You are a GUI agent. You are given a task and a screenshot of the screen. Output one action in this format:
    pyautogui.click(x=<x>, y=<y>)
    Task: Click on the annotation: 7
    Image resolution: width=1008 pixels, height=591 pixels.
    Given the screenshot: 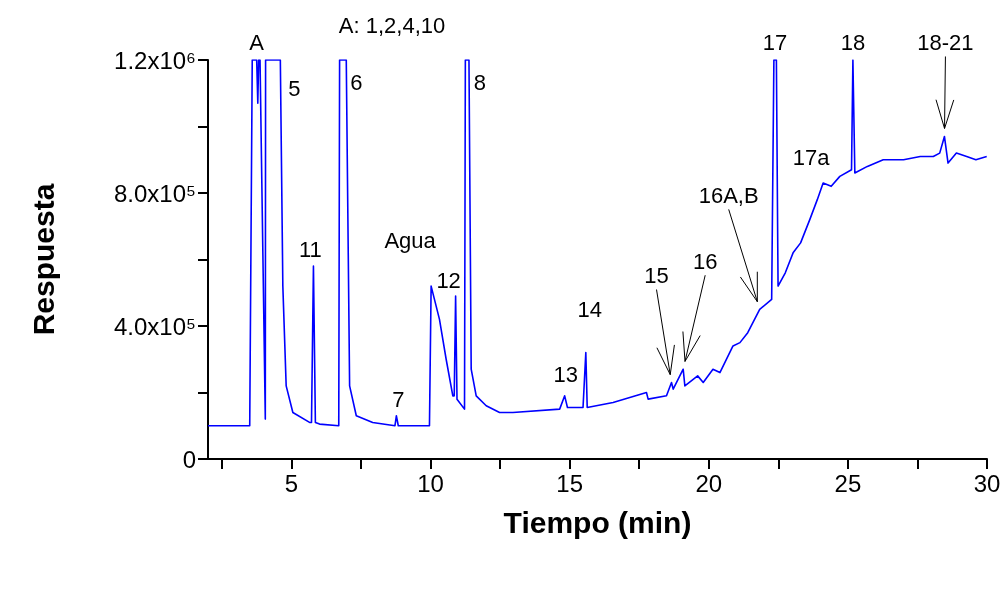 What is the action you would take?
    pyautogui.click(x=398, y=400)
    